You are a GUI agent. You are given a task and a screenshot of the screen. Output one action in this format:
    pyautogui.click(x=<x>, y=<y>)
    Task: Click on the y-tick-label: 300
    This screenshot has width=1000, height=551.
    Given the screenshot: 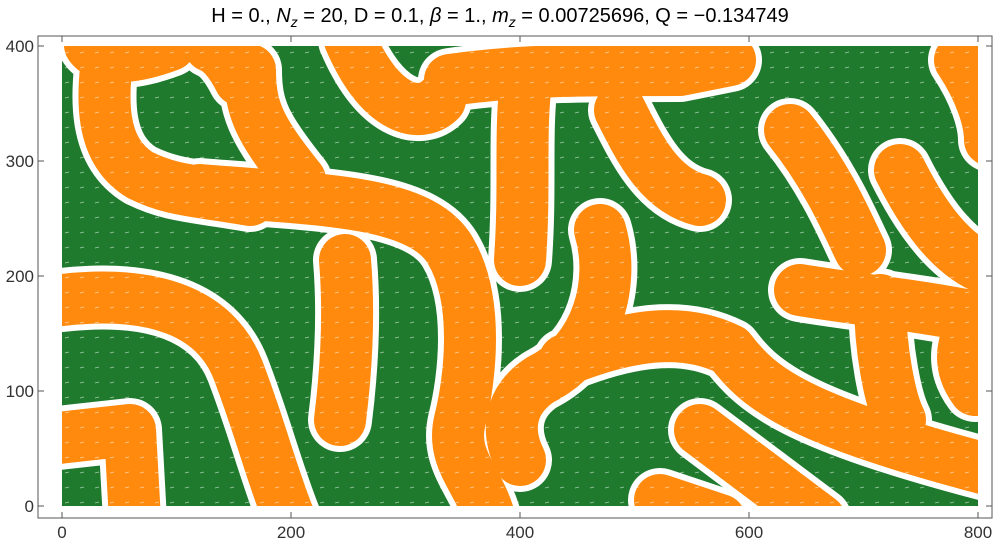 What is the action you would take?
    pyautogui.click(x=20, y=161)
    